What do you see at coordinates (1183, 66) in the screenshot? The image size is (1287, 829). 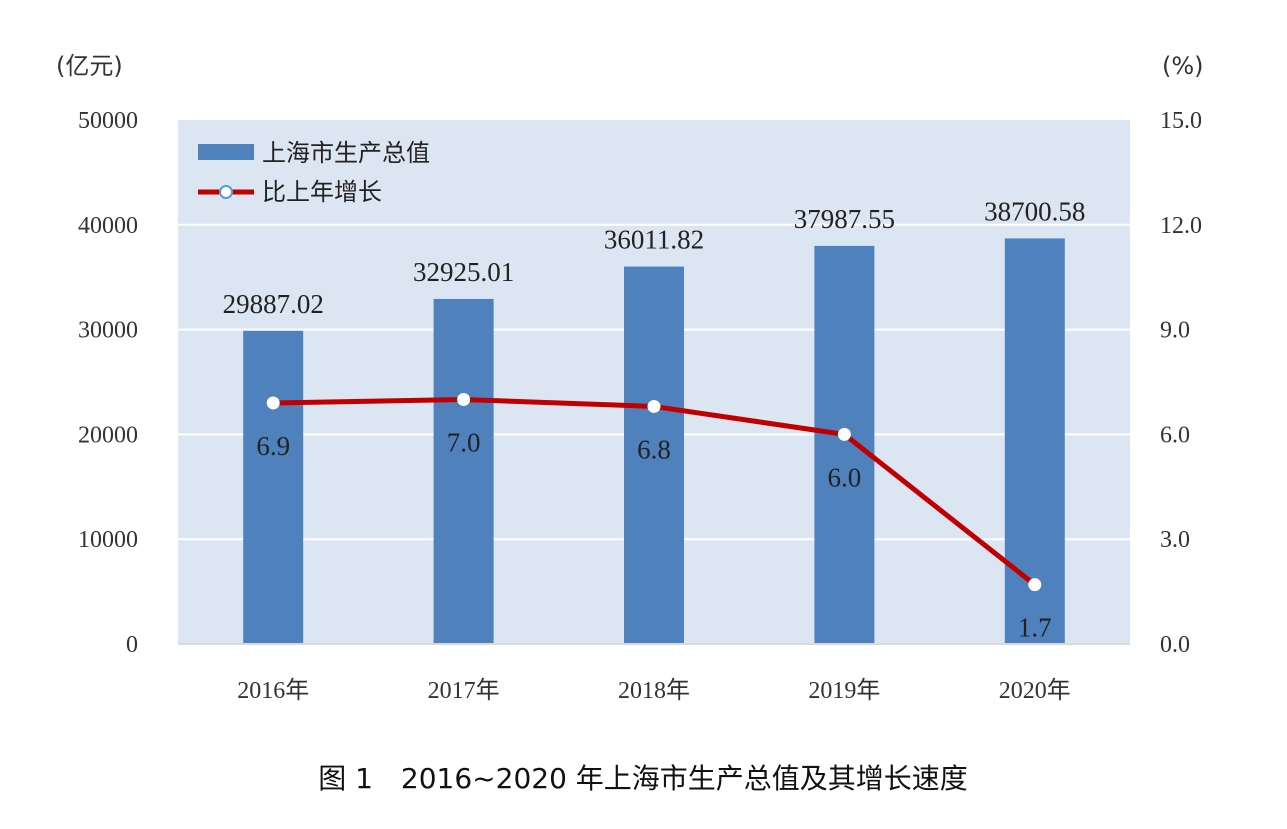 I see `y-right-unit: (%)` at bounding box center [1183, 66].